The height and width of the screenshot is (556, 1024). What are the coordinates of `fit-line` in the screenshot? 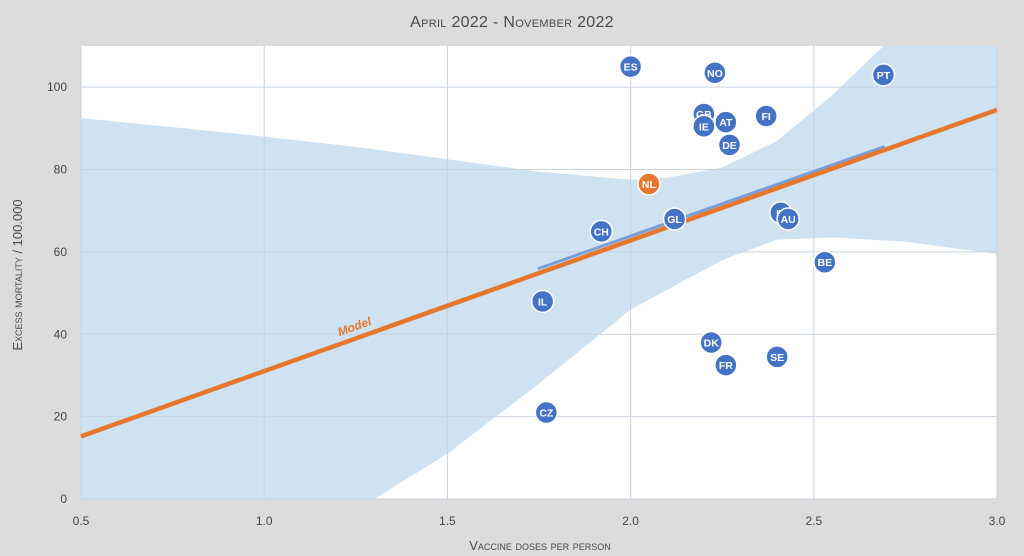 It's located at (711, 207).